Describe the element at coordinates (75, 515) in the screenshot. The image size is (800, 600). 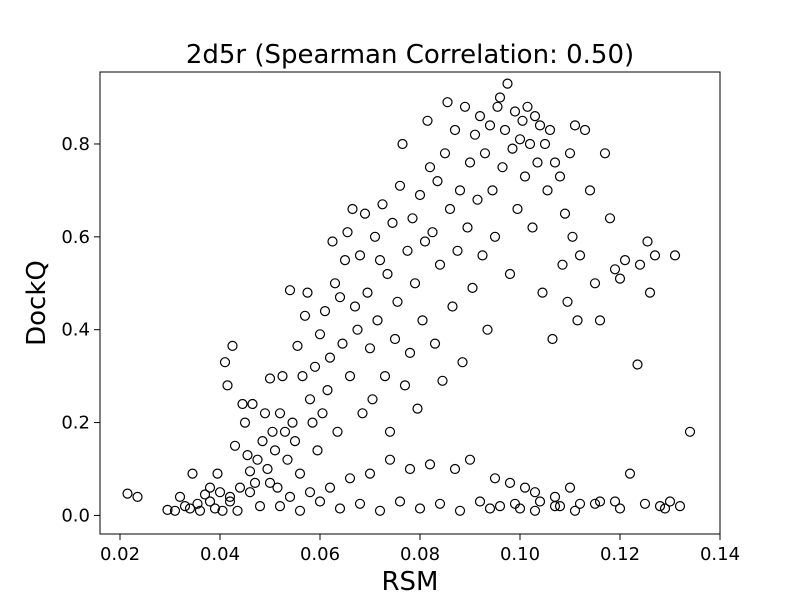
I see `y-tick-label: 0.0` at that location.